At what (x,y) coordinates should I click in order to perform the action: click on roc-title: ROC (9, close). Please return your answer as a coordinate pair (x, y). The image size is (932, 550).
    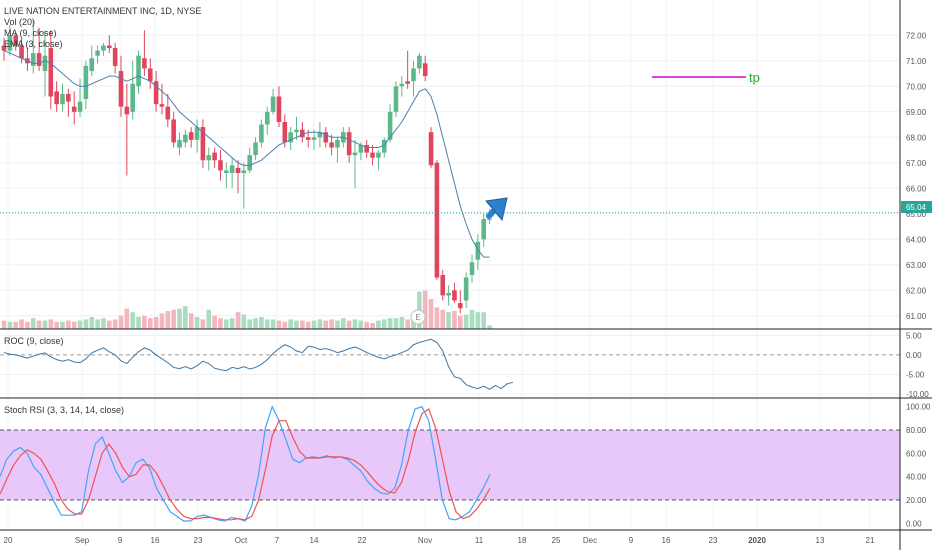
    Looking at the image, I should click on (34, 341).